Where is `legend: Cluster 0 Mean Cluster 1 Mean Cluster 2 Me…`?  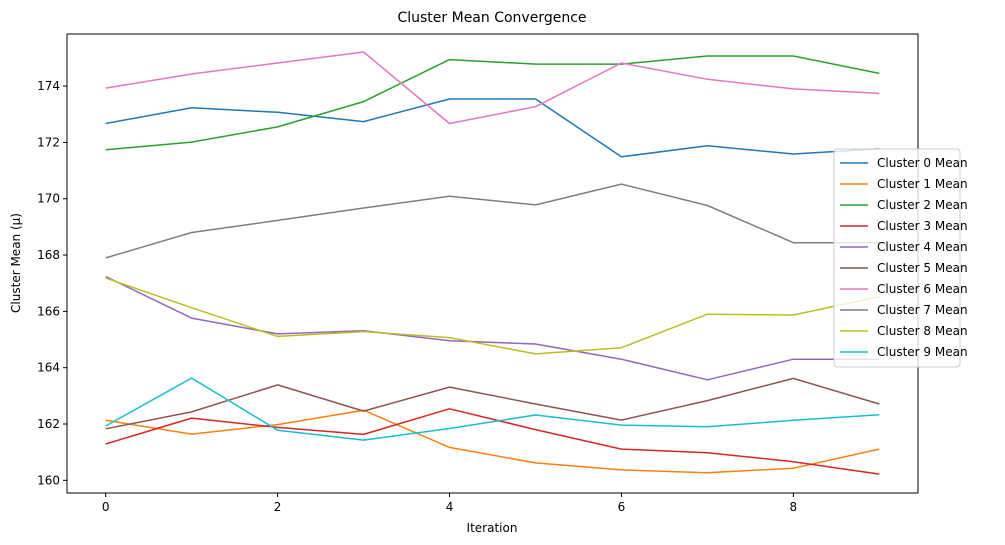
legend: Cluster 0 Mean Cluster 1 Mean Cluster 2 Me… is located at coordinates (900, 258).